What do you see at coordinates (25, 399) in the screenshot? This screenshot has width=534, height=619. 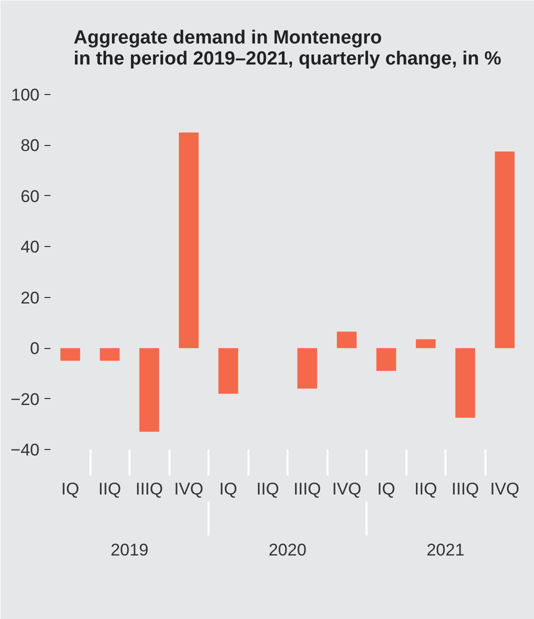 I see `y-tick-label: −20` at bounding box center [25, 399].